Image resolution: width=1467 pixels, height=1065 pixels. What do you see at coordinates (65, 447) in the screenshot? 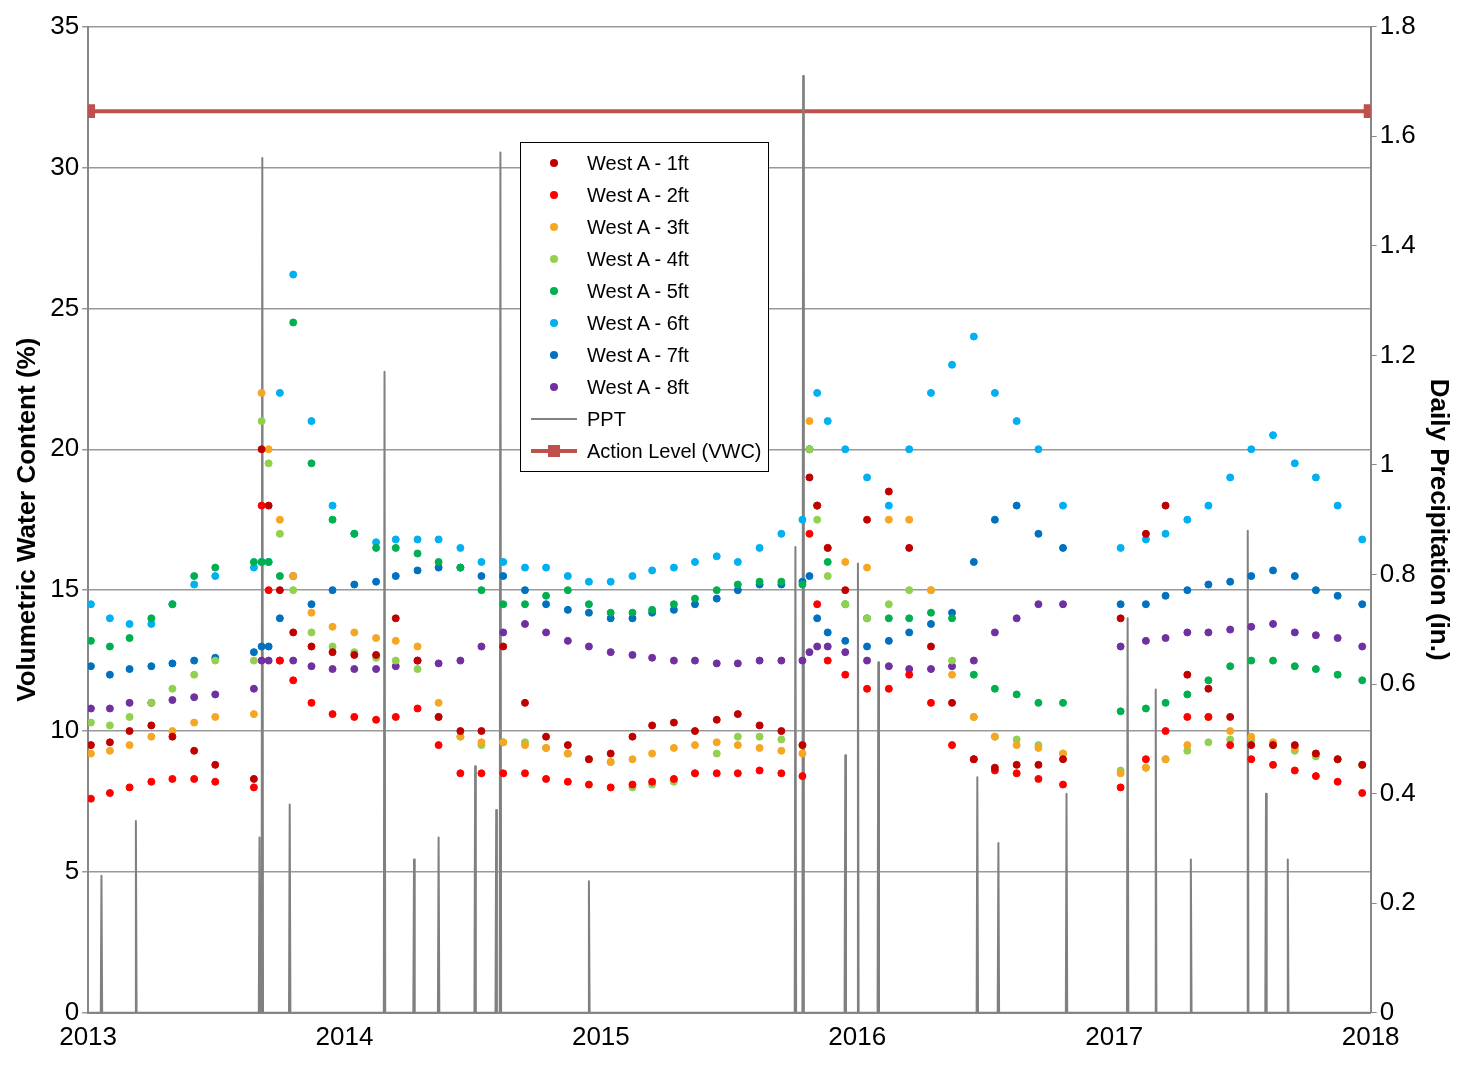
I see `y-tick-label: 20` at bounding box center [65, 447].